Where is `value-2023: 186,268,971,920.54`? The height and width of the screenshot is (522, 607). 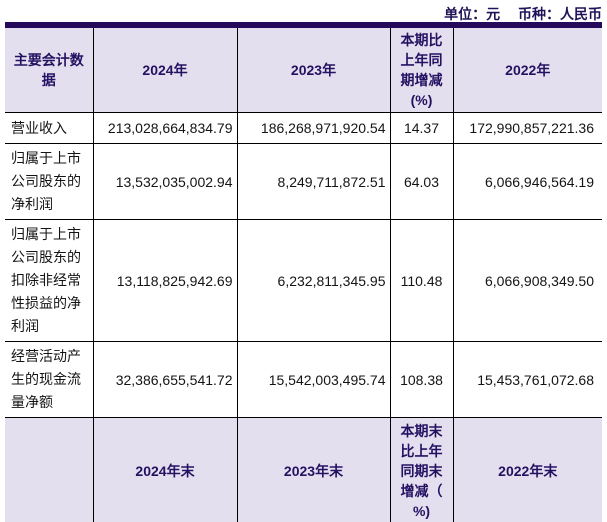 value-2023: 186,268,971,920.54 is located at coordinates (313, 128).